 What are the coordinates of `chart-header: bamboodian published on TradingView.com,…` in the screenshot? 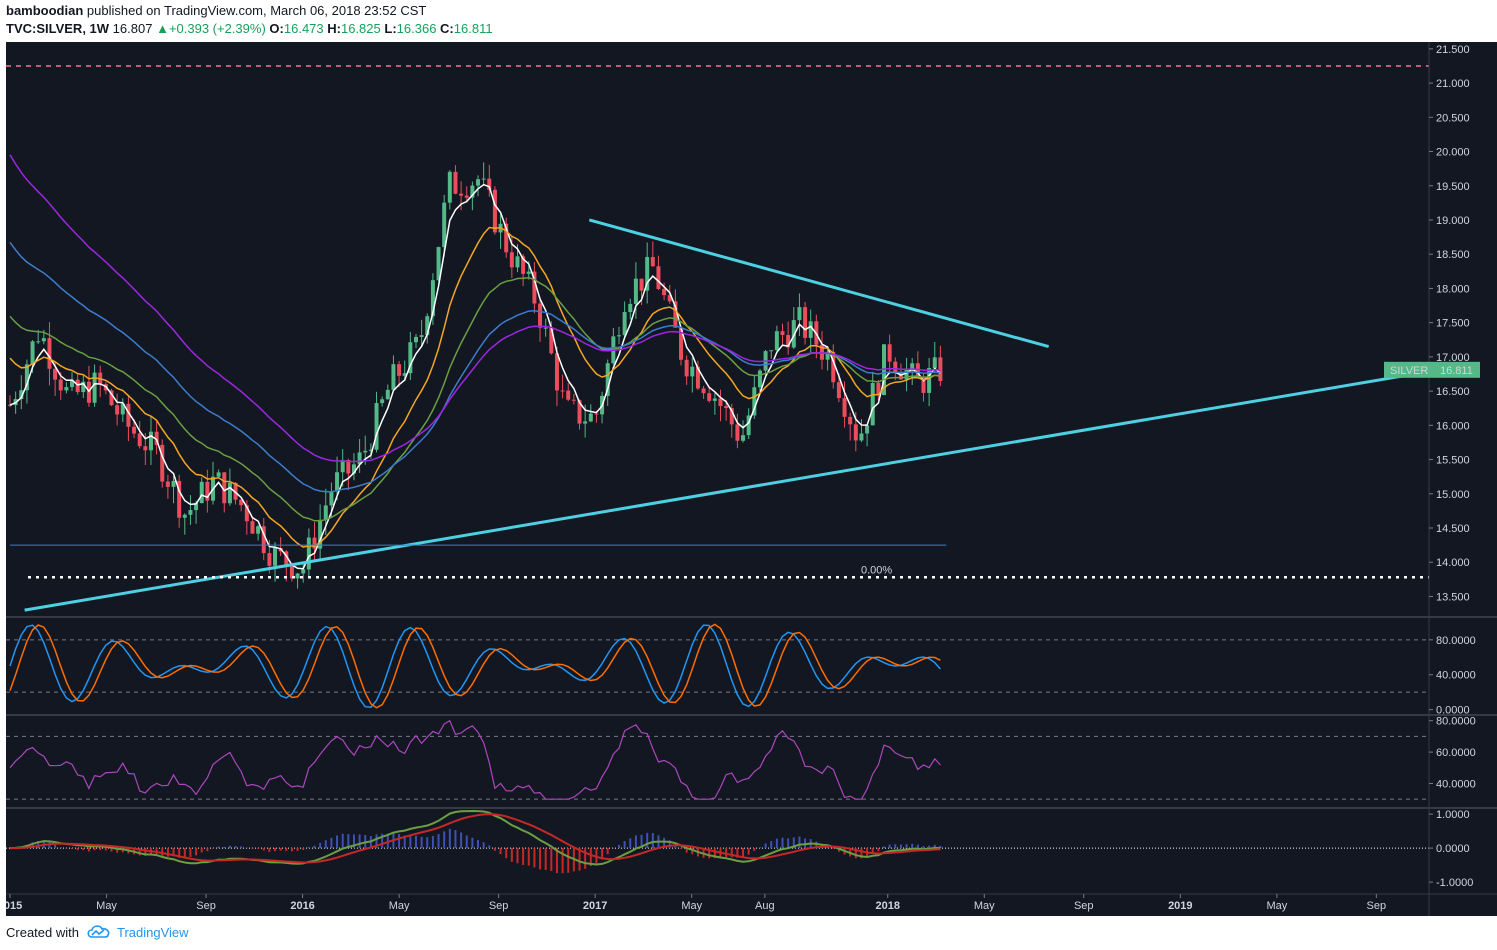 It's located at (748, 21).